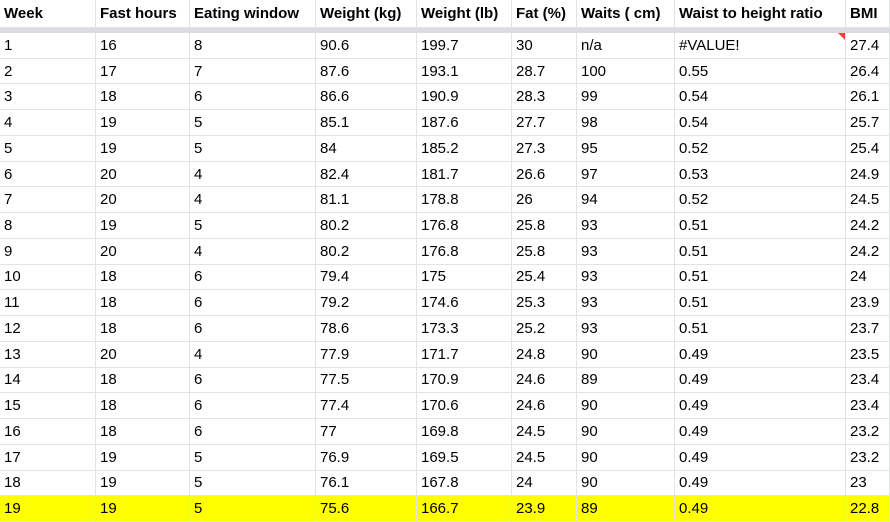 The width and height of the screenshot is (890, 522). I want to click on cell: 25.3, so click(544, 303).